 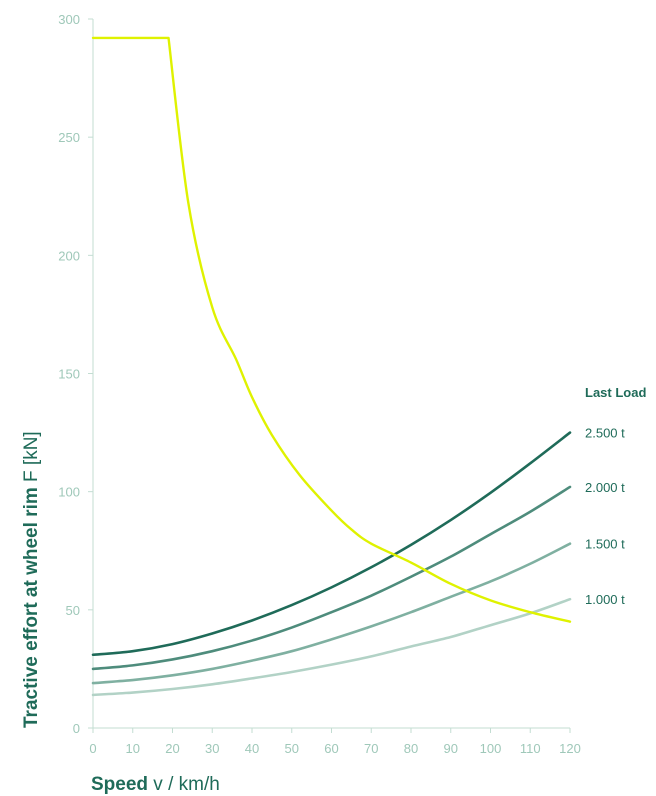 I want to click on legend: Last Load 2.500 t 2.000 t 1.500 t 1.000 t, so click(x=615, y=496).